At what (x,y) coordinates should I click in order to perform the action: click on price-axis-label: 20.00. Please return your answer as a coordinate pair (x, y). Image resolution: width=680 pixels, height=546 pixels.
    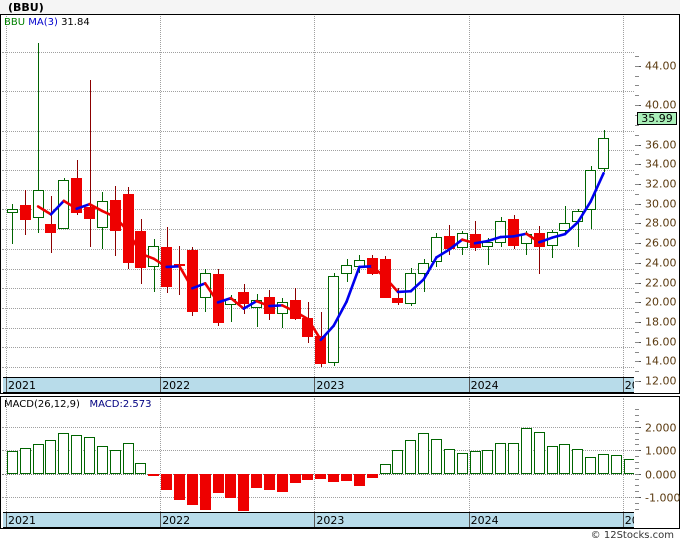
    Looking at the image, I should click on (661, 302).